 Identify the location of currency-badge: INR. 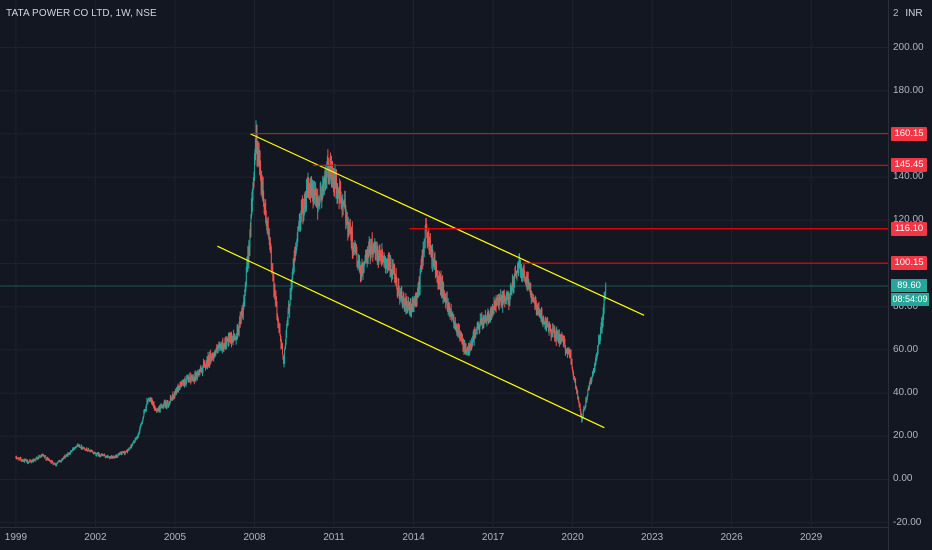
(914, 13).